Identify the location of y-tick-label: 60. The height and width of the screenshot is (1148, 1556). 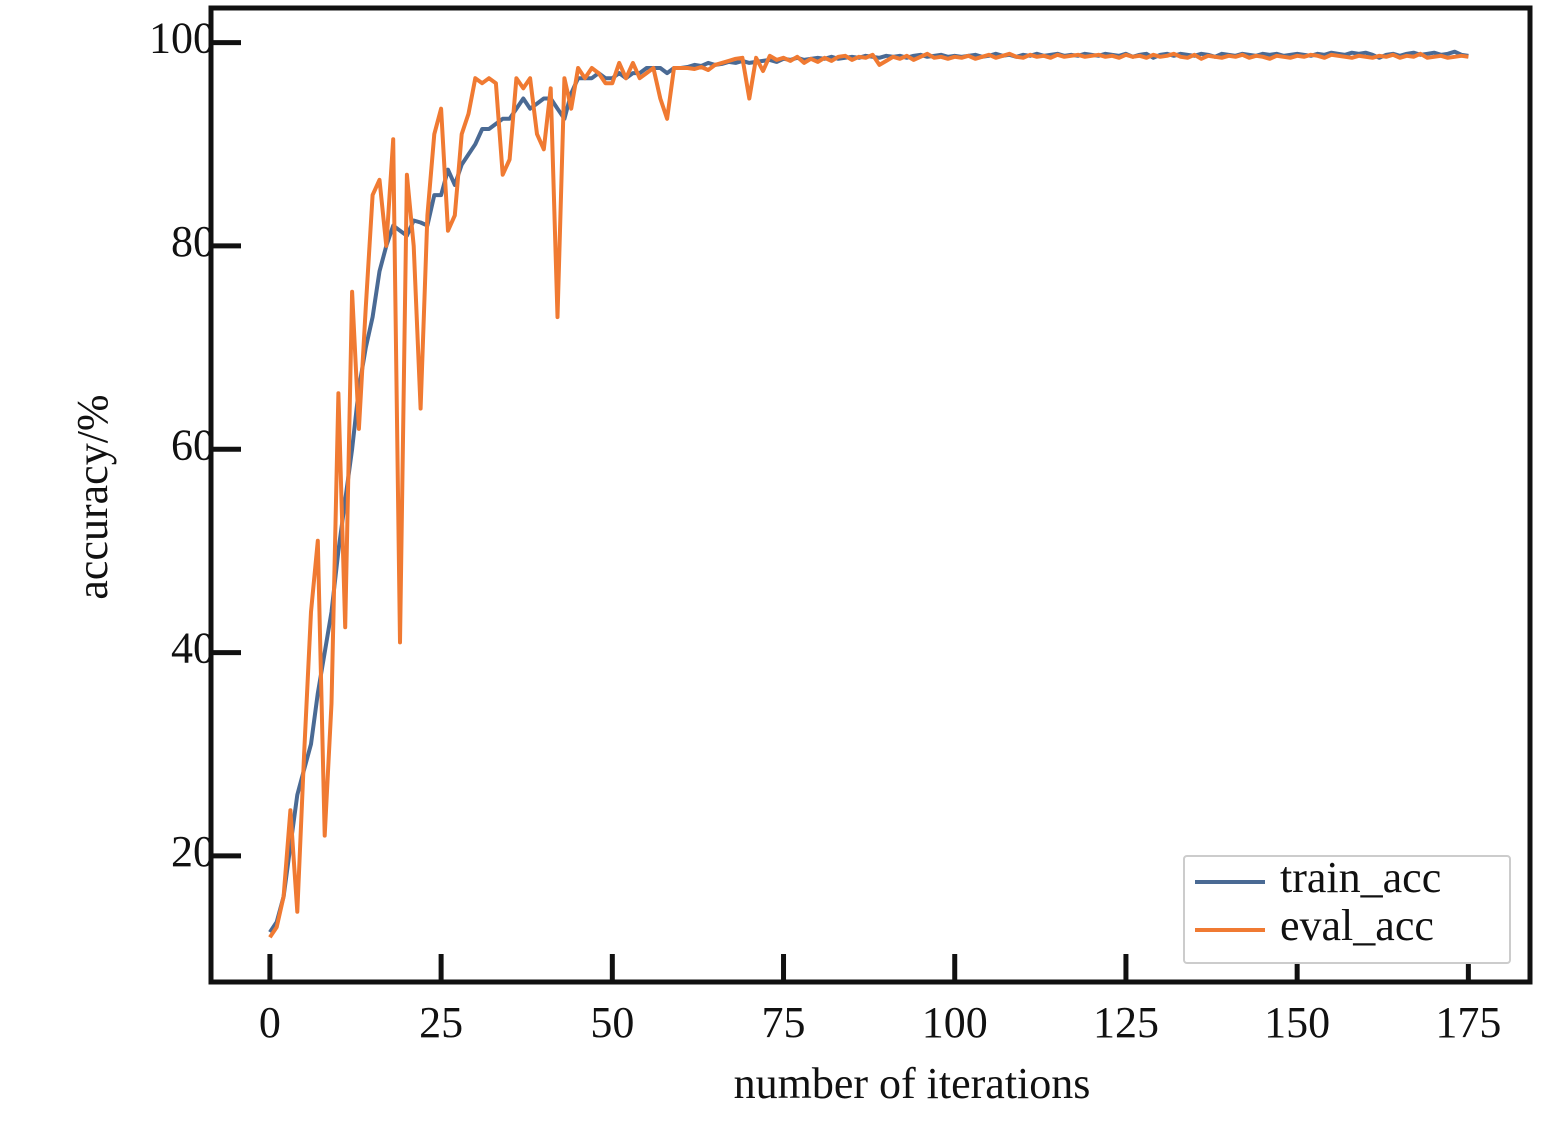
(193, 444).